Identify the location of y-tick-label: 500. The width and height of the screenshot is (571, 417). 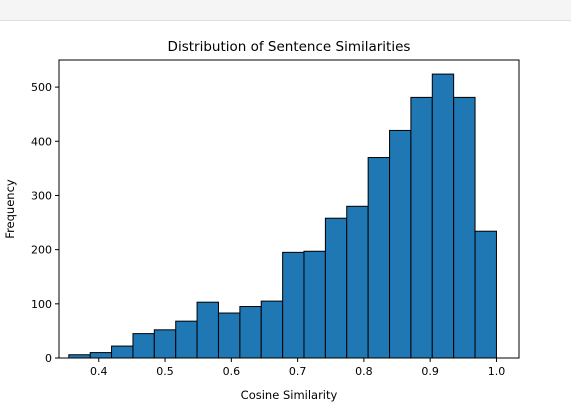
(41, 87).